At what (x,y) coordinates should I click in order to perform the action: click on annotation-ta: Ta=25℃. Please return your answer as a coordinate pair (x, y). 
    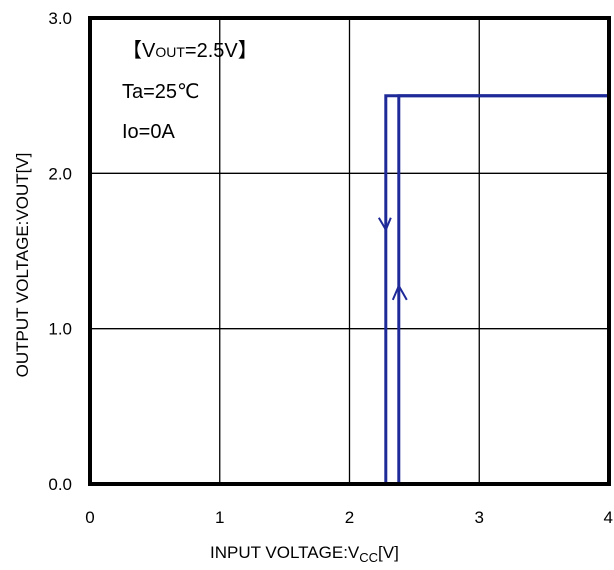
    Looking at the image, I should click on (161, 92).